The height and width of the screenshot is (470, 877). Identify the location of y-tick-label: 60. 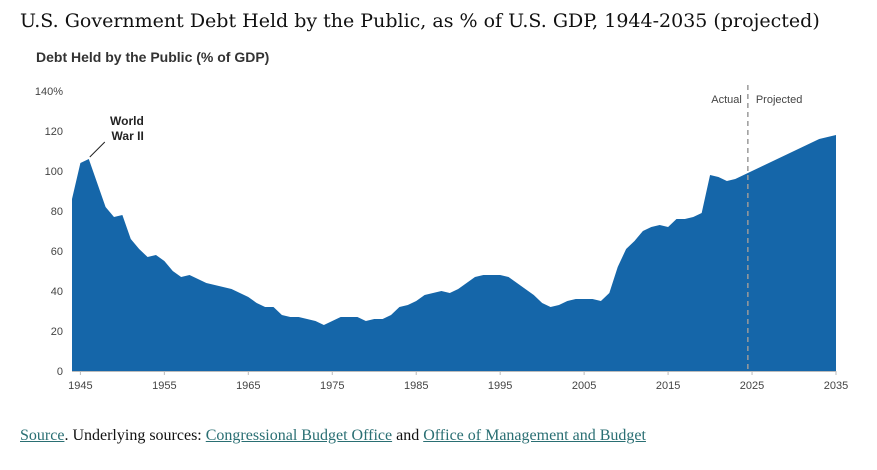
(57, 252).